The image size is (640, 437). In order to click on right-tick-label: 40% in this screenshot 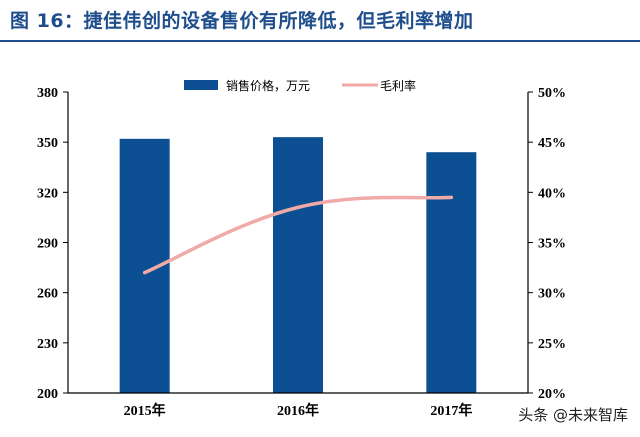, I will do `click(552, 193)`.